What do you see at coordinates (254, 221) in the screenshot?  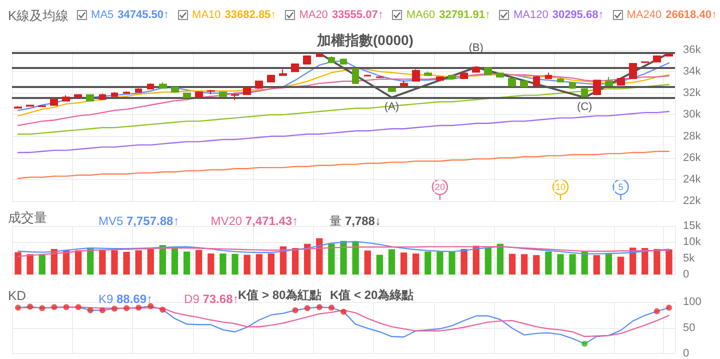 I see `series-label: MV20 7,471.43↑` at bounding box center [254, 221].